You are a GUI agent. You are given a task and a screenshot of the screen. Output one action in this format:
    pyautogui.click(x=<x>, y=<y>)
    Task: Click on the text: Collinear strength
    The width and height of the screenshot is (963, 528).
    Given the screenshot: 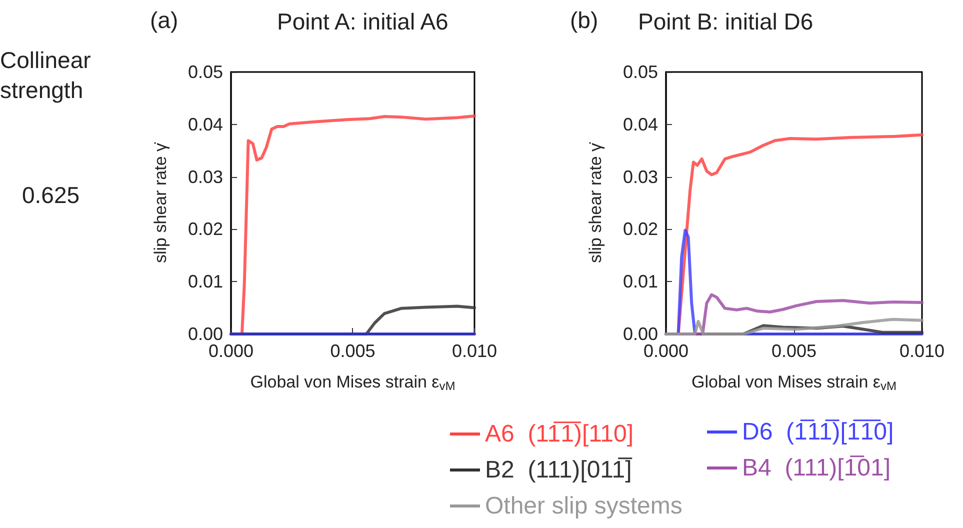 What is the action you would take?
    pyautogui.click(x=49, y=75)
    